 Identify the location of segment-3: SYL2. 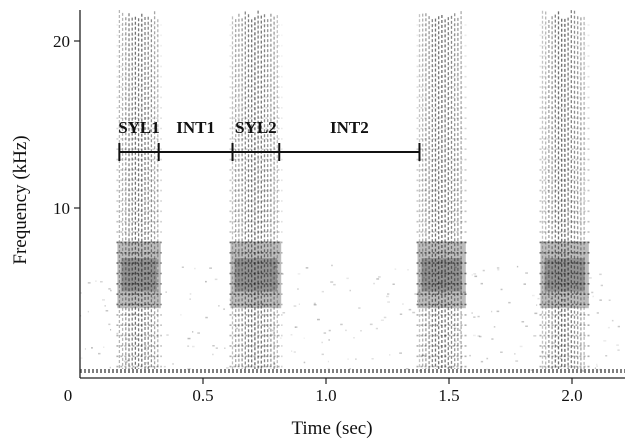
(256, 135).